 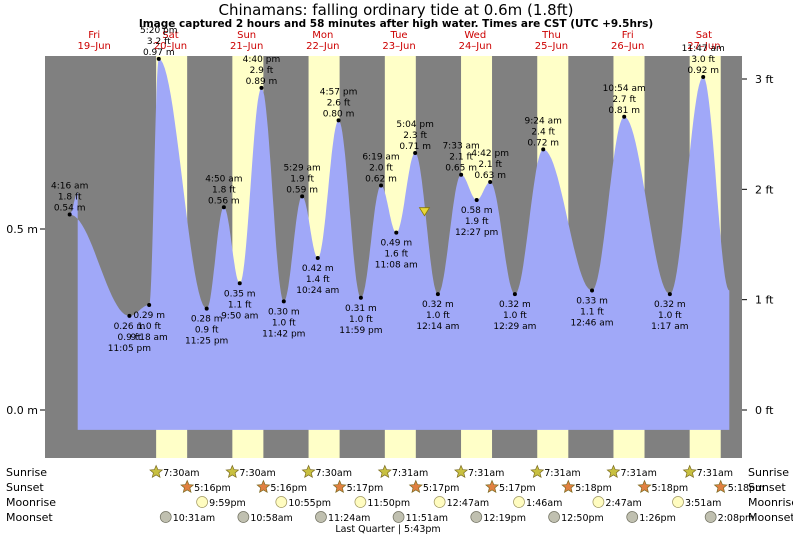 What do you see at coordinates (339, 103) in the screenshot?
I see `tide-label: 2.6 ft` at bounding box center [339, 103].